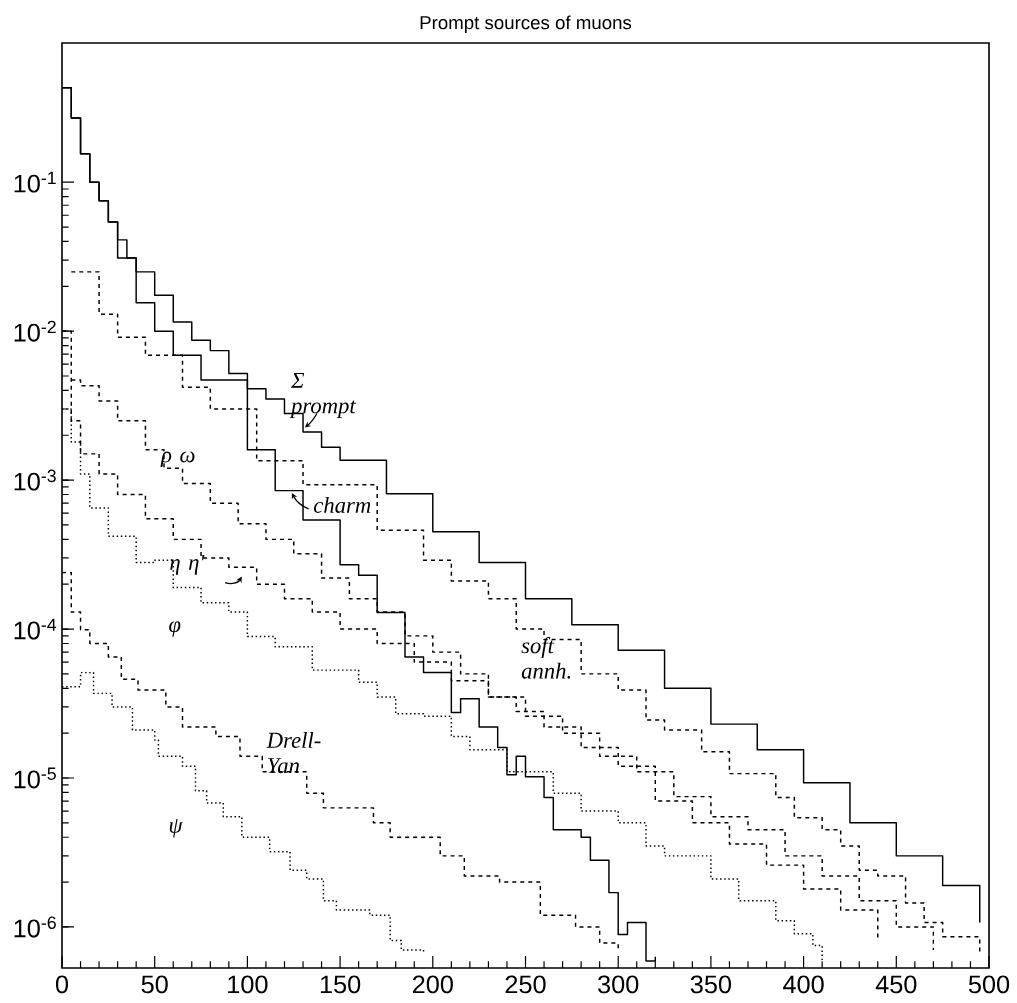 The width and height of the screenshot is (1017, 1003). Describe the element at coordinates (35, 629) in the screenshot. I see `y-tick-label: 10$^{-4}$` at that location.